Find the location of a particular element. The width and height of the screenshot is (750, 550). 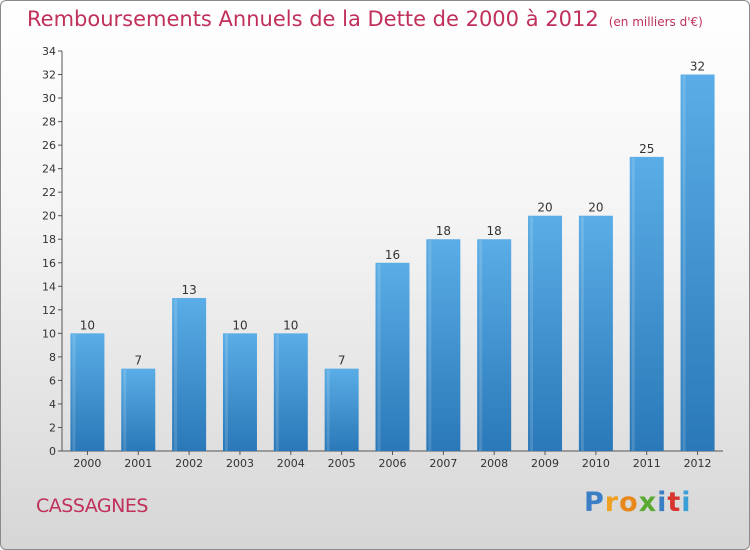

x-tick-label: 2007 is located at coordinates (443, 463).